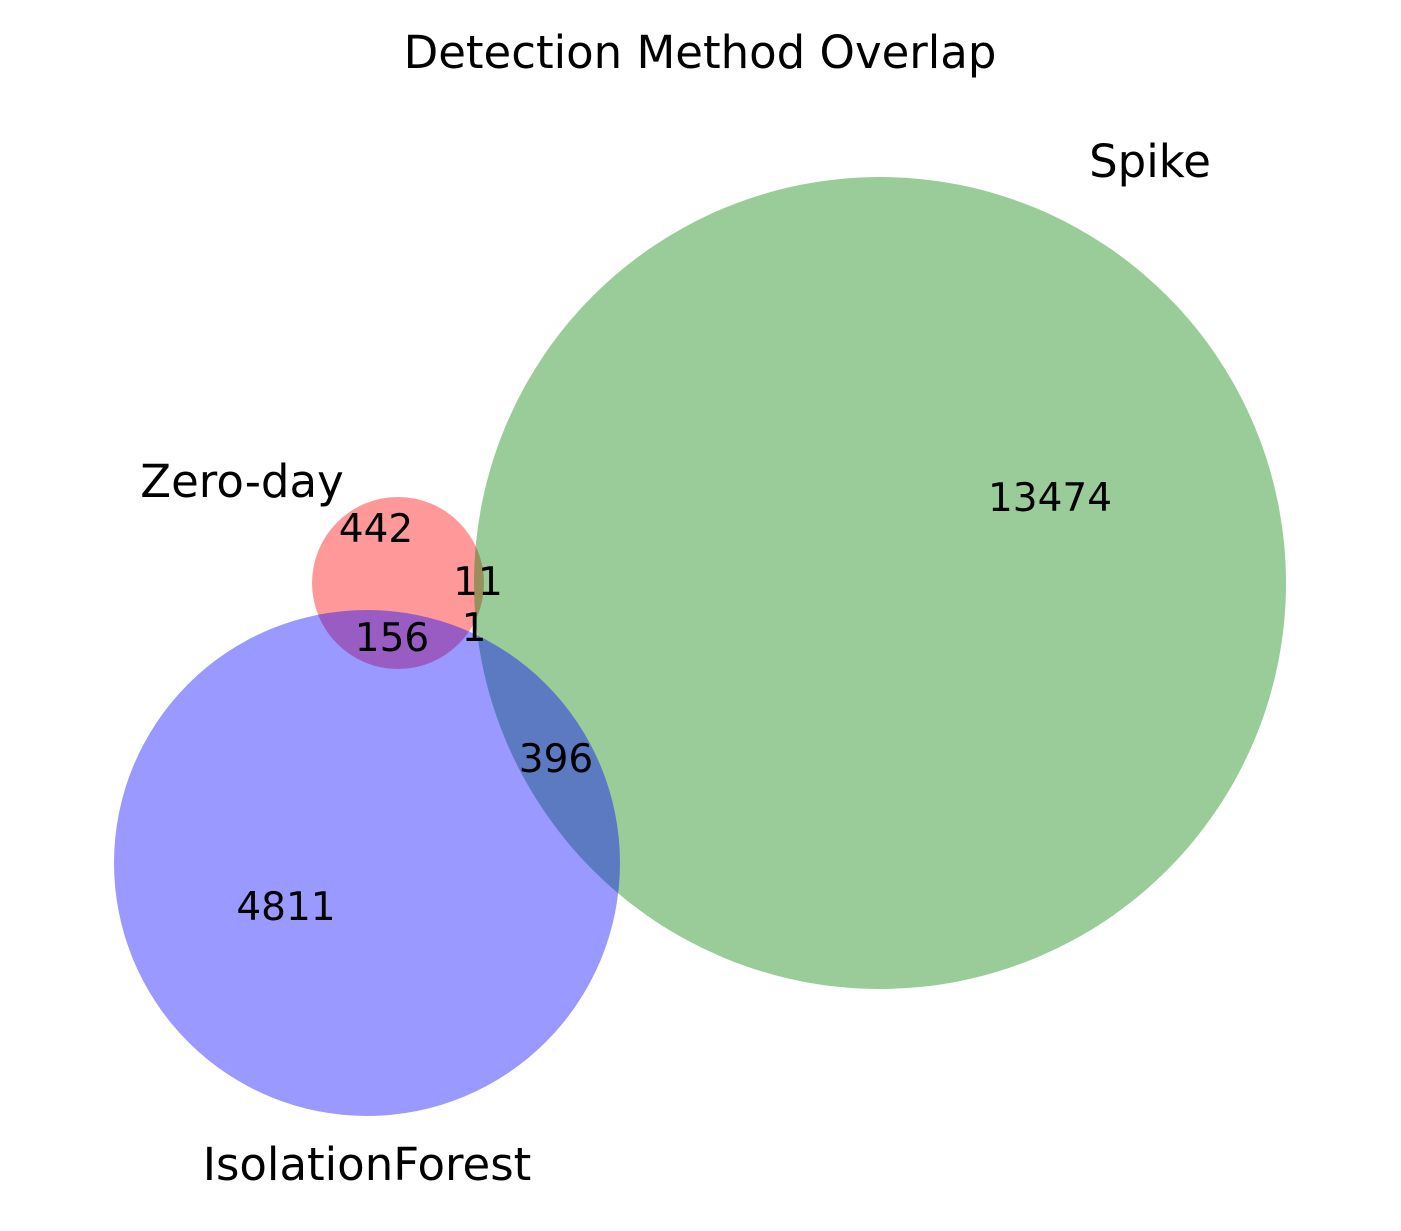 This screenshot has width=1401, height=1231. I want to click on set-label-spike: Spike, so click(1150, 161).